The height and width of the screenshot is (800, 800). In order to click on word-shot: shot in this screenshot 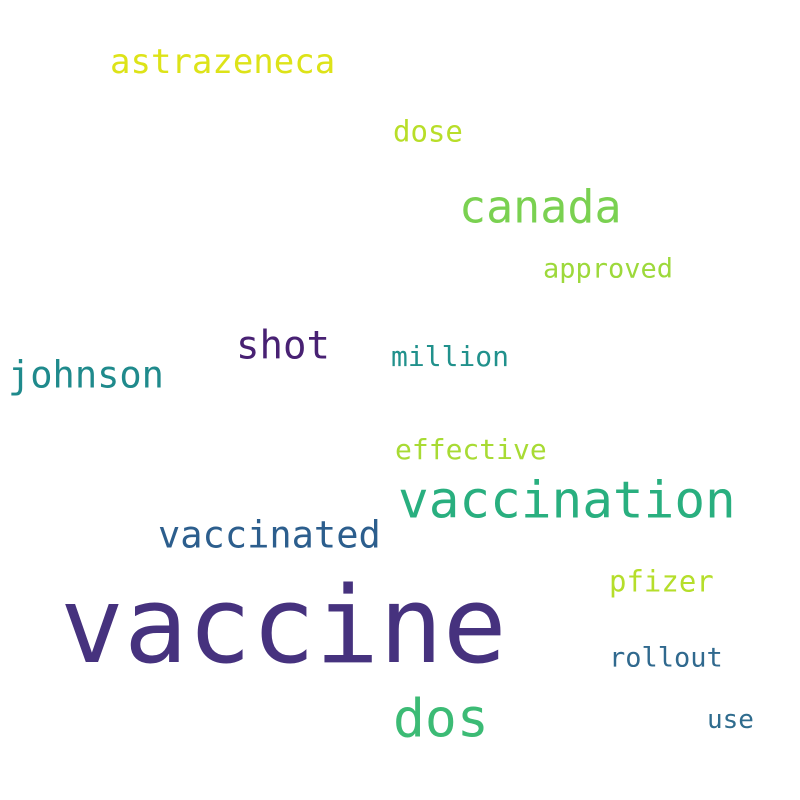, I will do `click(283, 346)`.